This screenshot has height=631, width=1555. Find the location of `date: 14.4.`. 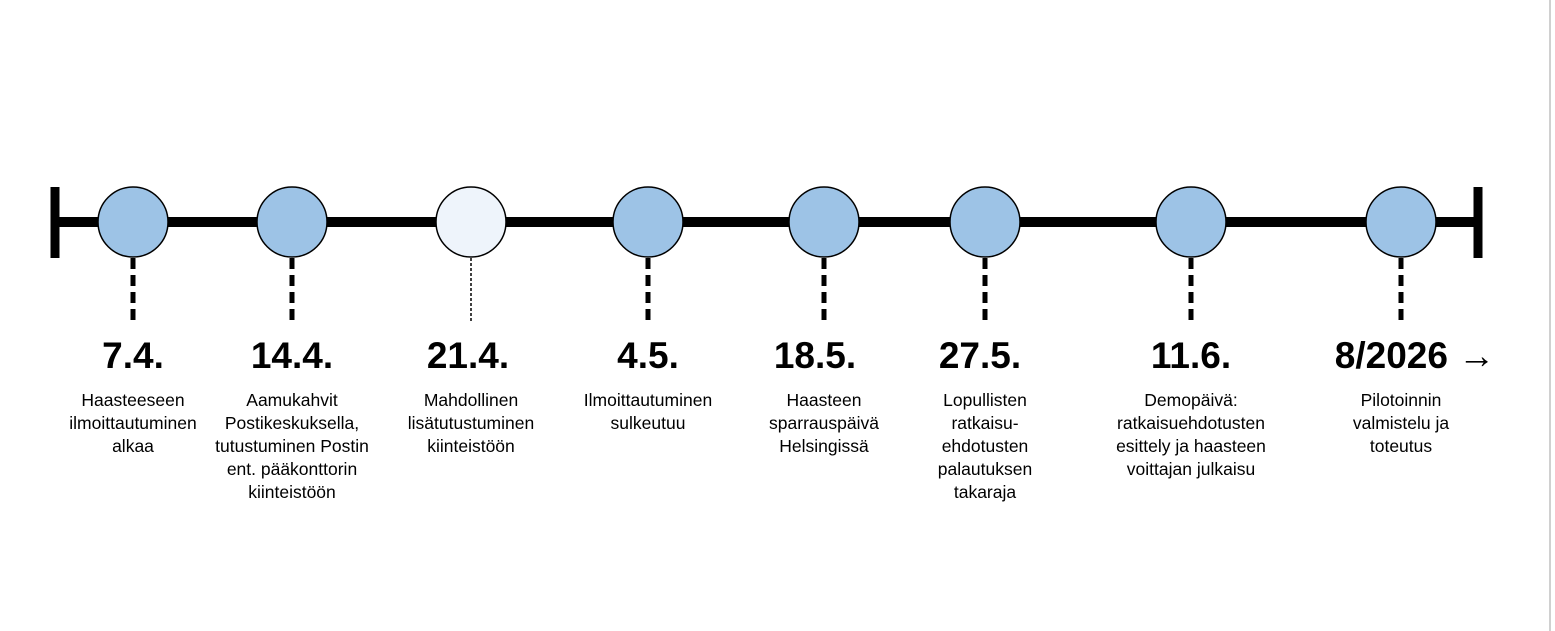

date: 14.4. is located at coordinates (292, 355).